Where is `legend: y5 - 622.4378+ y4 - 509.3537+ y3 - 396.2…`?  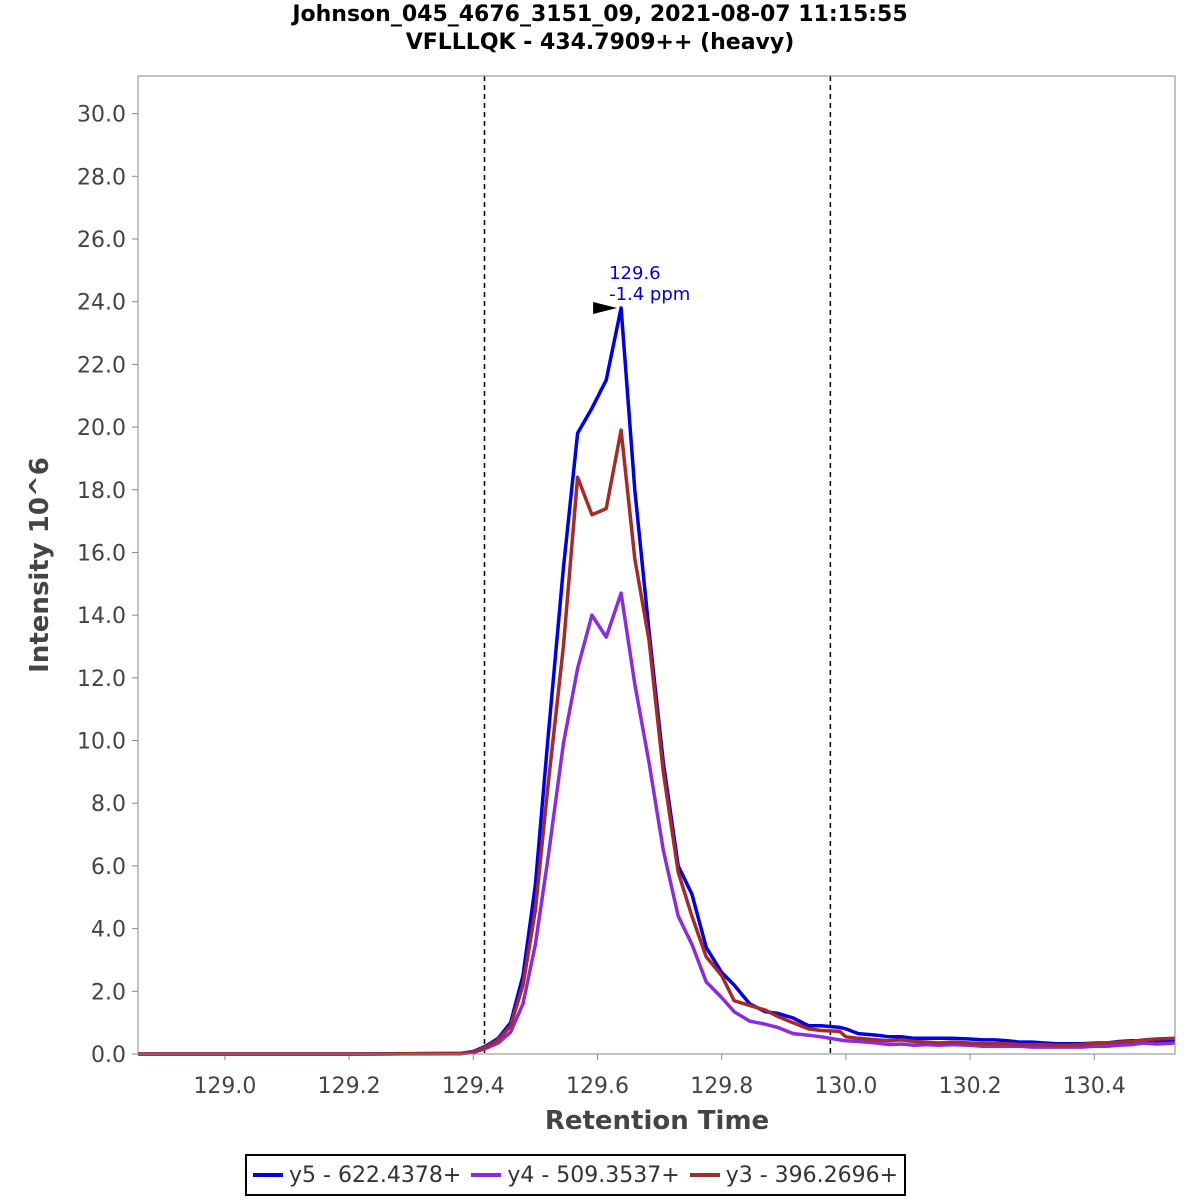
legend: y5 - 622.4378+ y4 - 509.3537+ y3 - 396.2… is located at coordinates (576, 1175).